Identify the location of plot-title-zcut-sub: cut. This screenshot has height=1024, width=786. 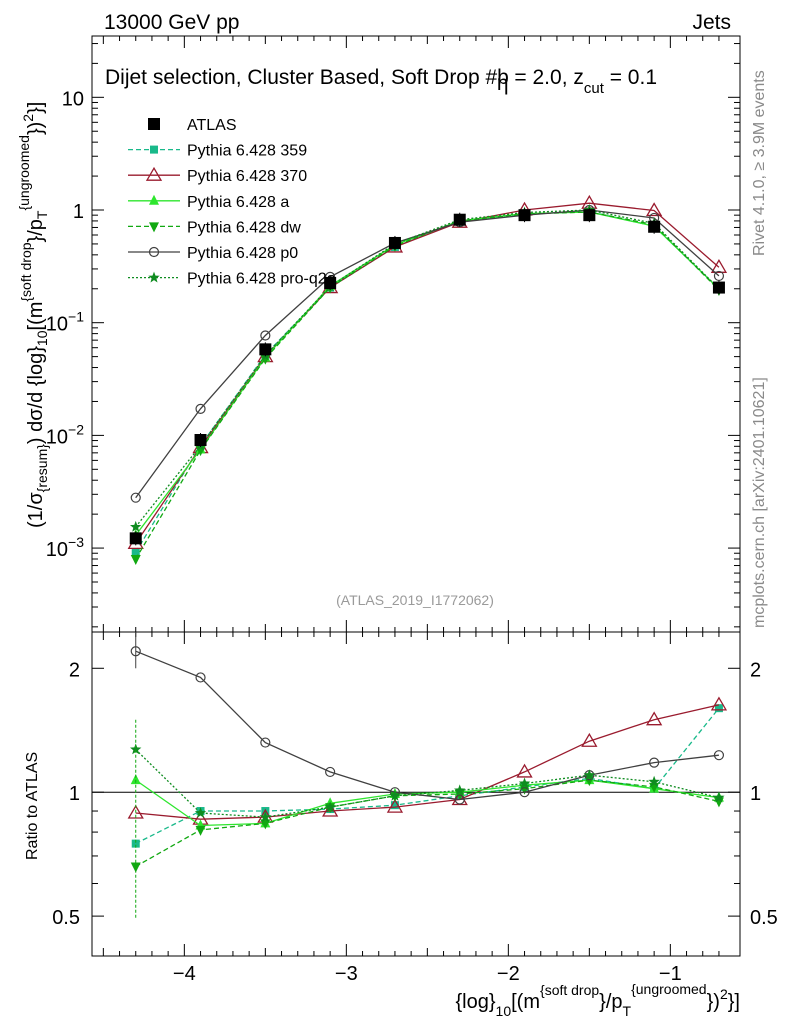
(594, 88).